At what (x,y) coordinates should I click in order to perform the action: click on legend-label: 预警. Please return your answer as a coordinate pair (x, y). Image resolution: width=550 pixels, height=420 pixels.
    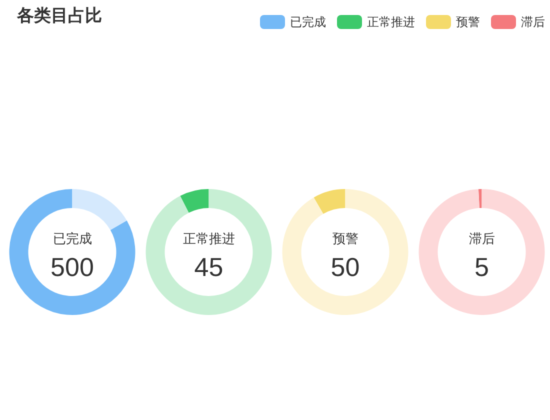
    Looking at the image, I should click on (468, 22).